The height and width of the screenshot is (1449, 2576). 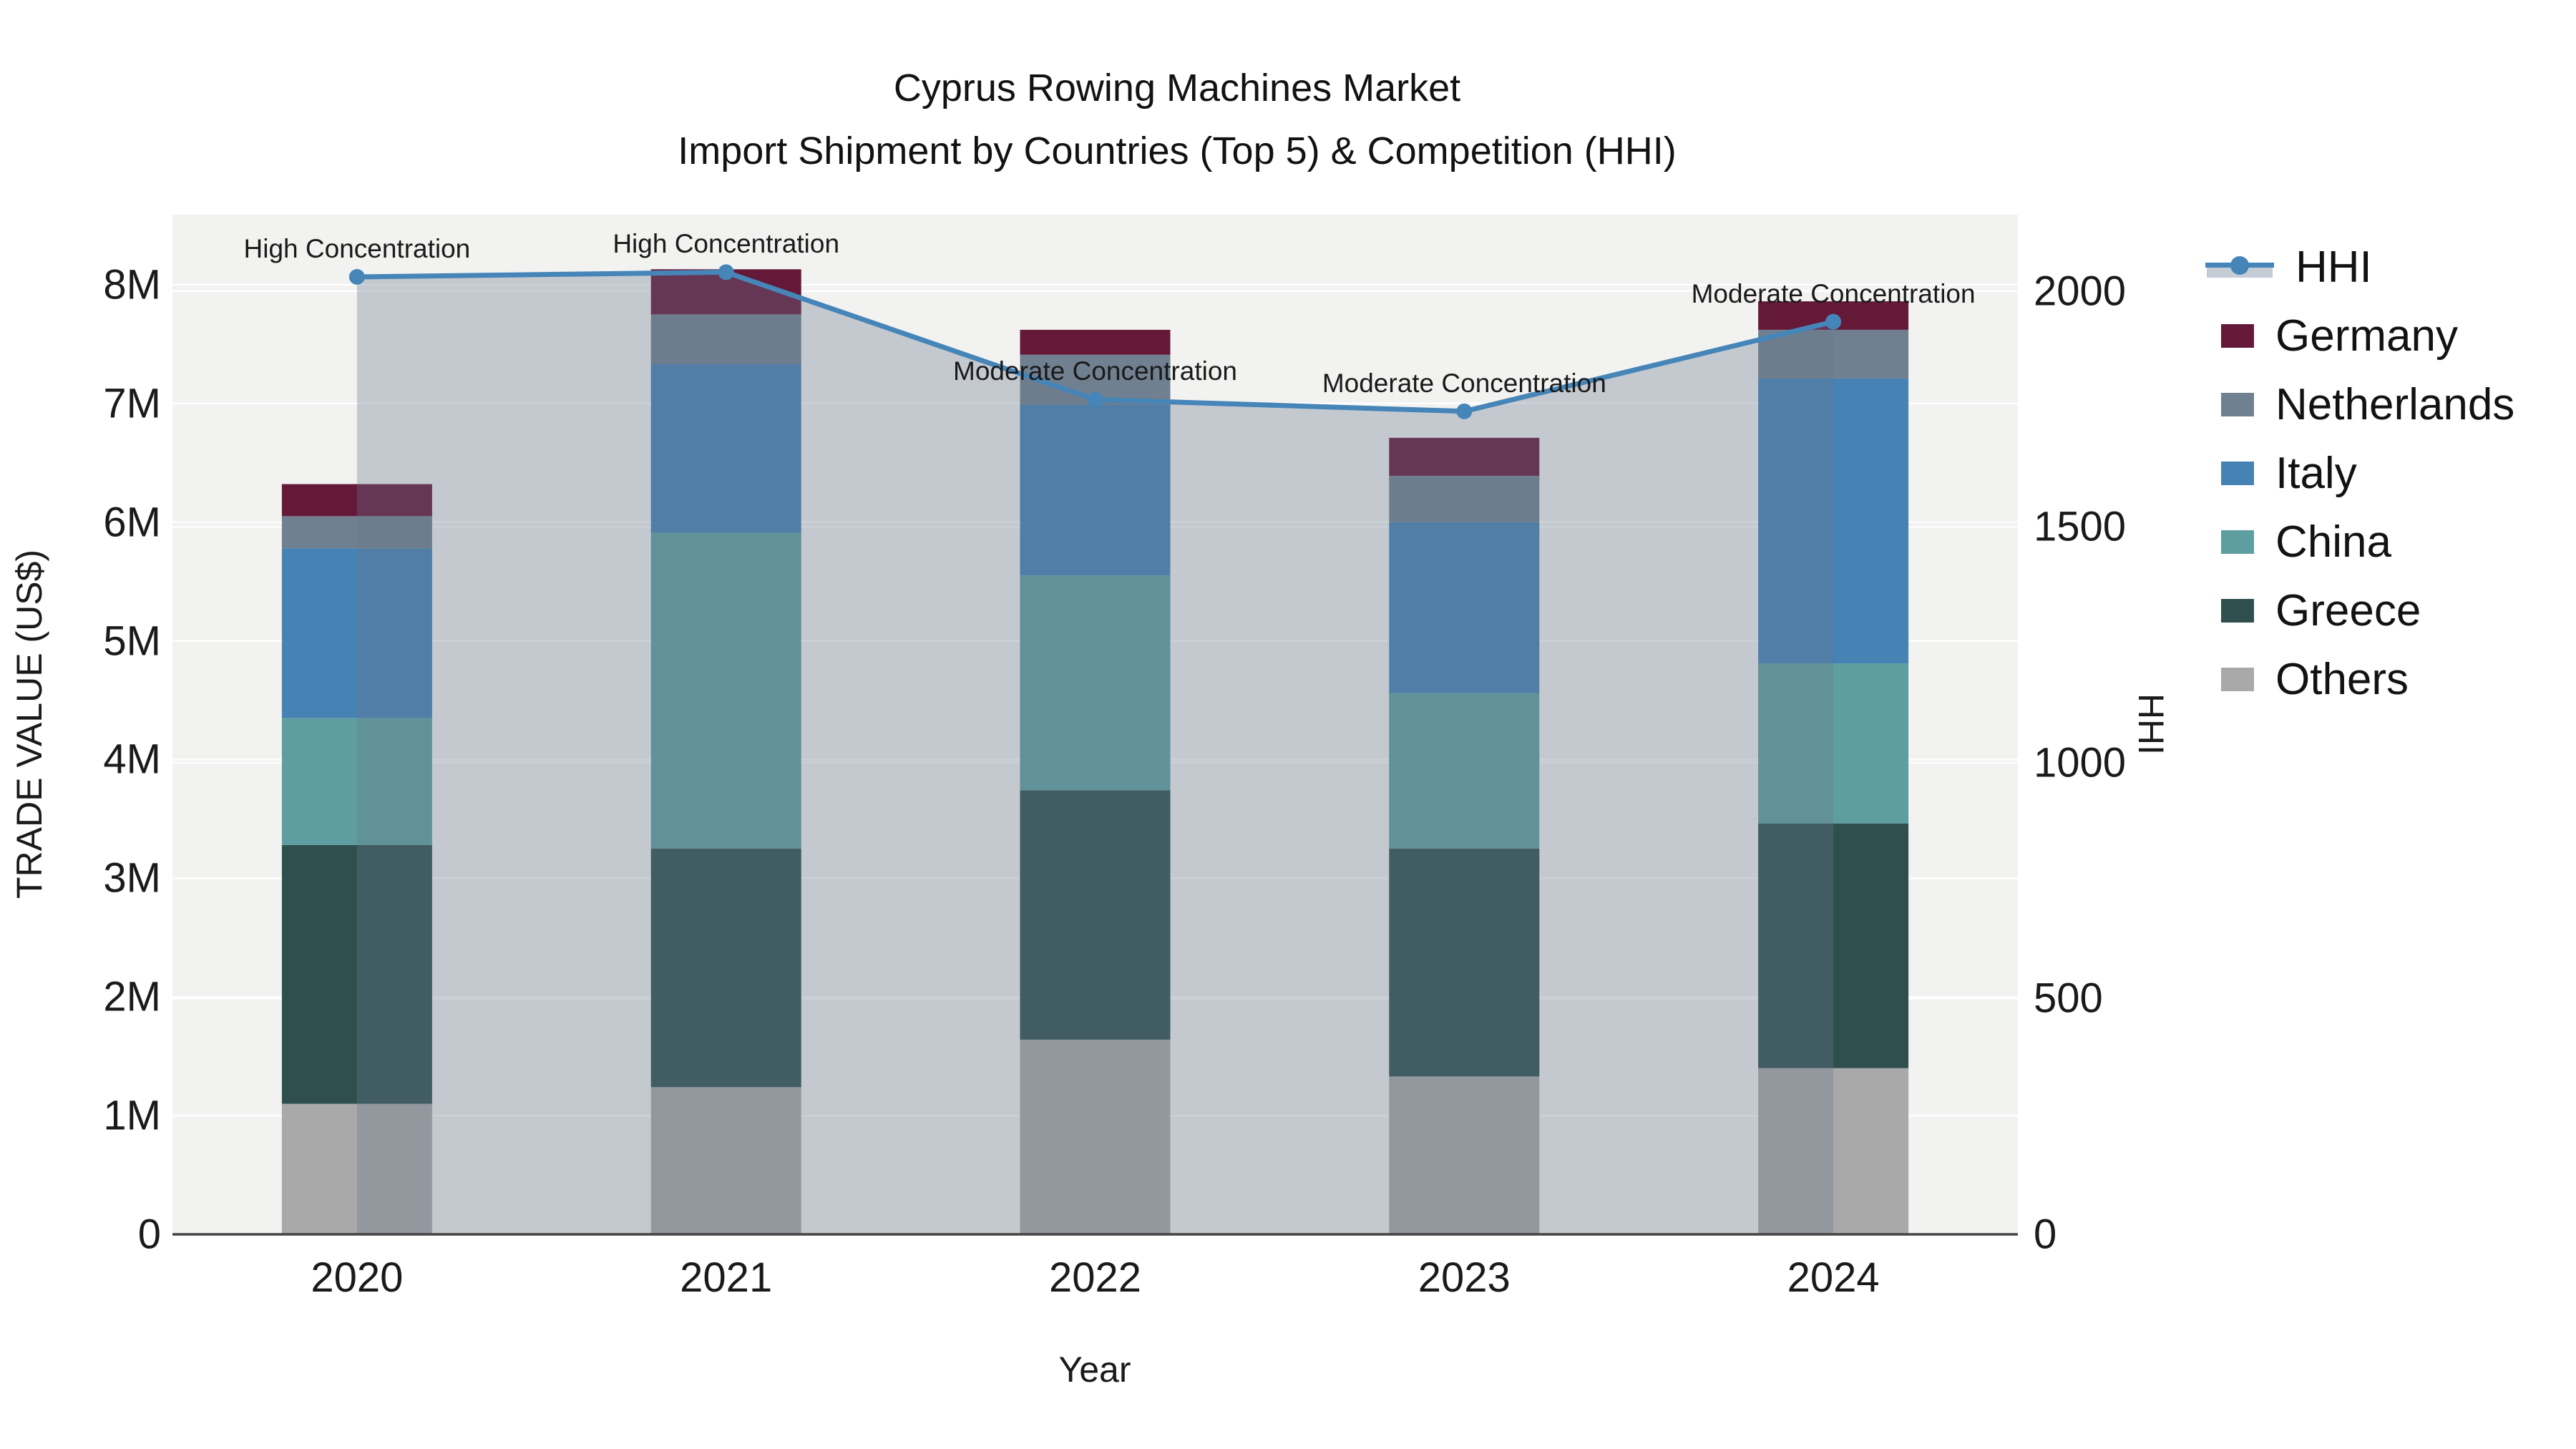 What do you see at coordinates (725, 690) in the screenshot?
I see `bar-segment-china-2021` at bounding box center [725, 690].